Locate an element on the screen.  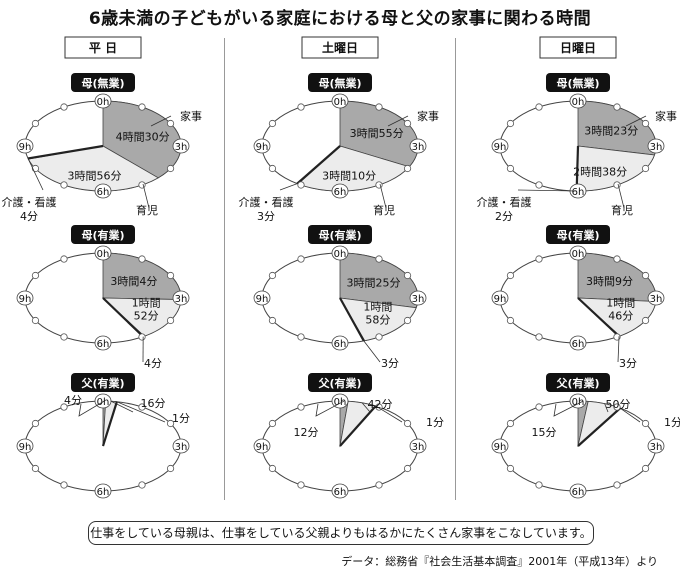
callout-ikuji: 育児 is located at coordinates (147, 210).